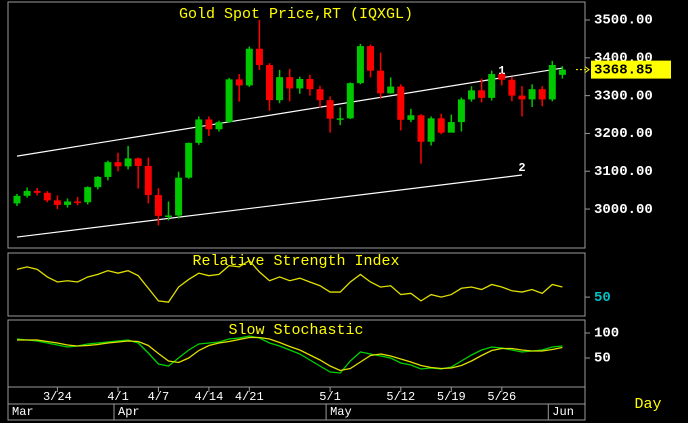 This screenshot has height=423, width=688. I want to click on month-label: Jun, so click(563, 412).